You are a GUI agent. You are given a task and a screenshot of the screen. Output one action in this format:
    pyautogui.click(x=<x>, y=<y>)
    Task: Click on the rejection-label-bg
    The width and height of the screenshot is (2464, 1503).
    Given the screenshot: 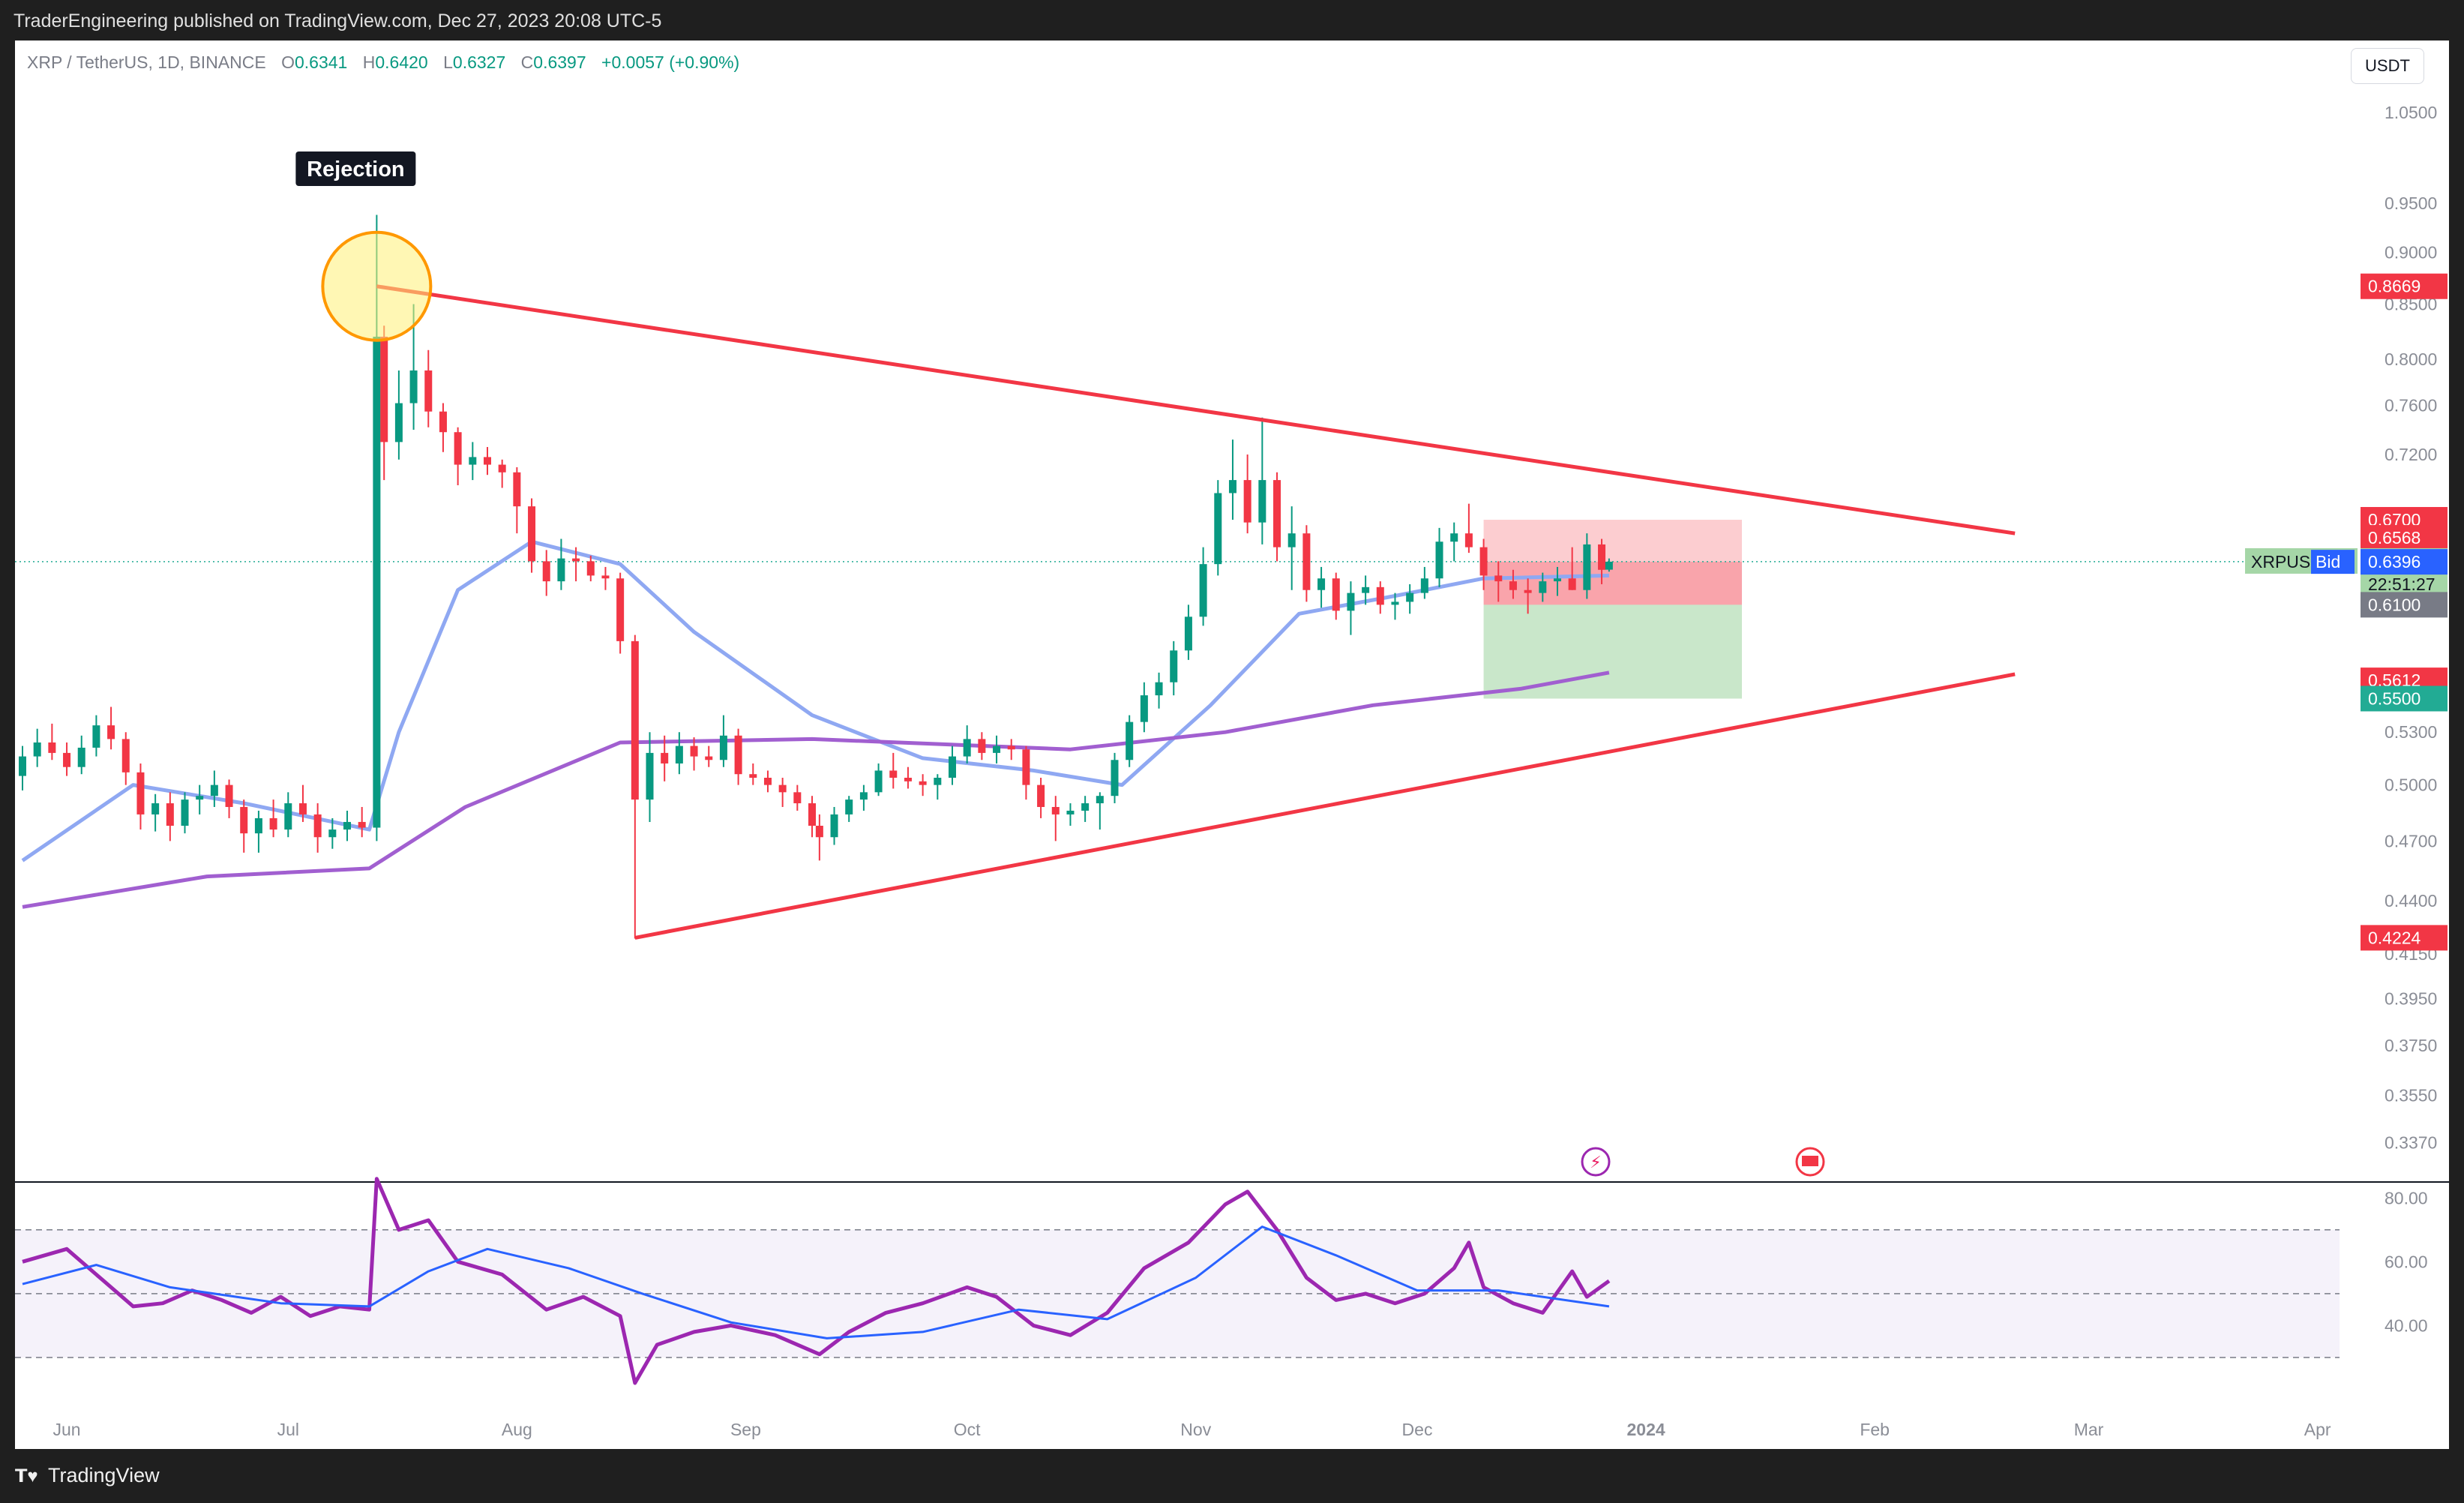 What is the action you would take?
    pyautogui.click(x=355, y=169)
    